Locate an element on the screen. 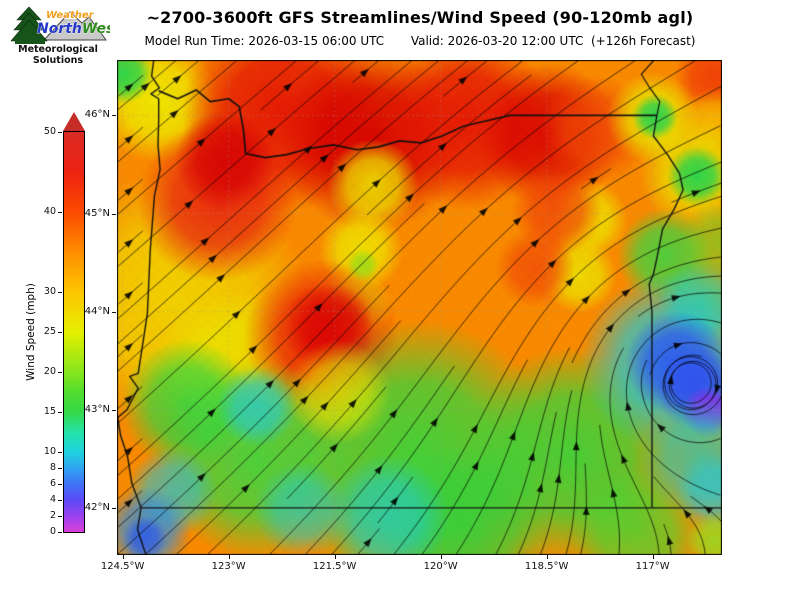  colorbar-tick-label: 20 is located at coordinates (49, 371).